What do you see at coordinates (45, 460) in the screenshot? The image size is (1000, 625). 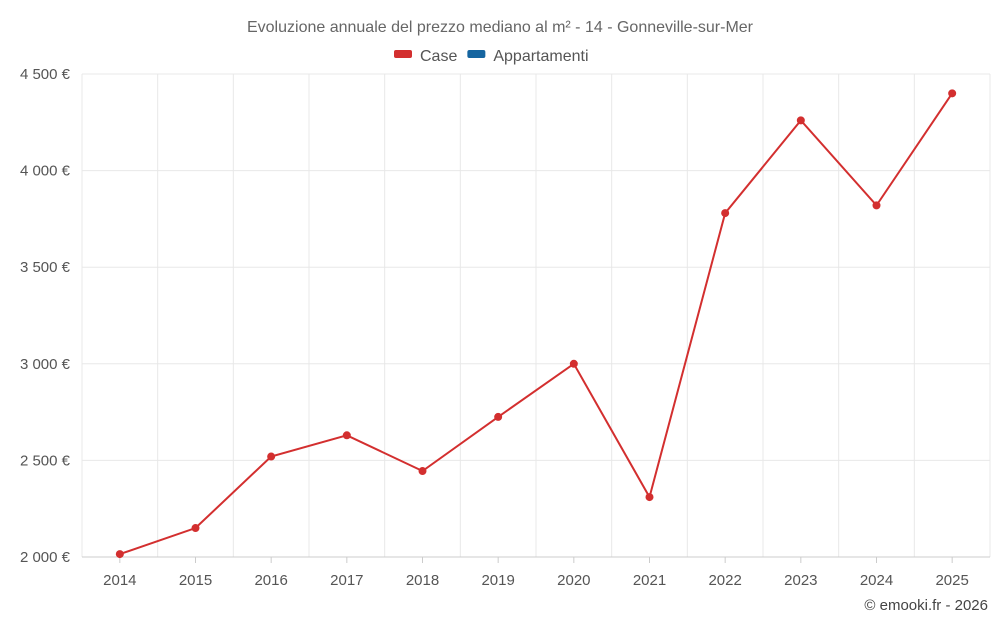 I see `y-tick-label: 2 500 €` at bounding box center [45, 460].